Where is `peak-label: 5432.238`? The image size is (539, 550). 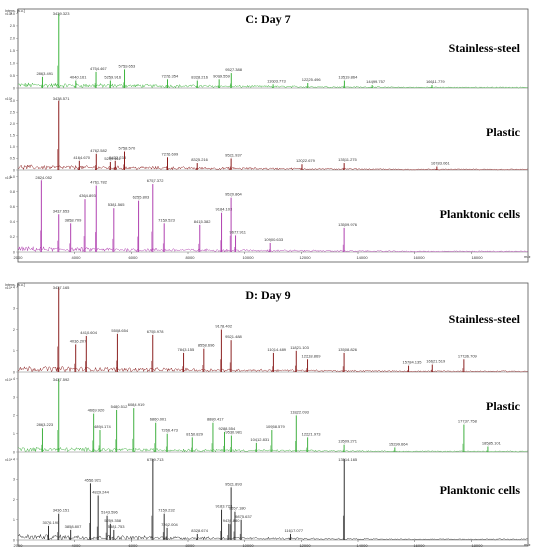 peak-label: 5432.238 is located at coordinates (117, 157).